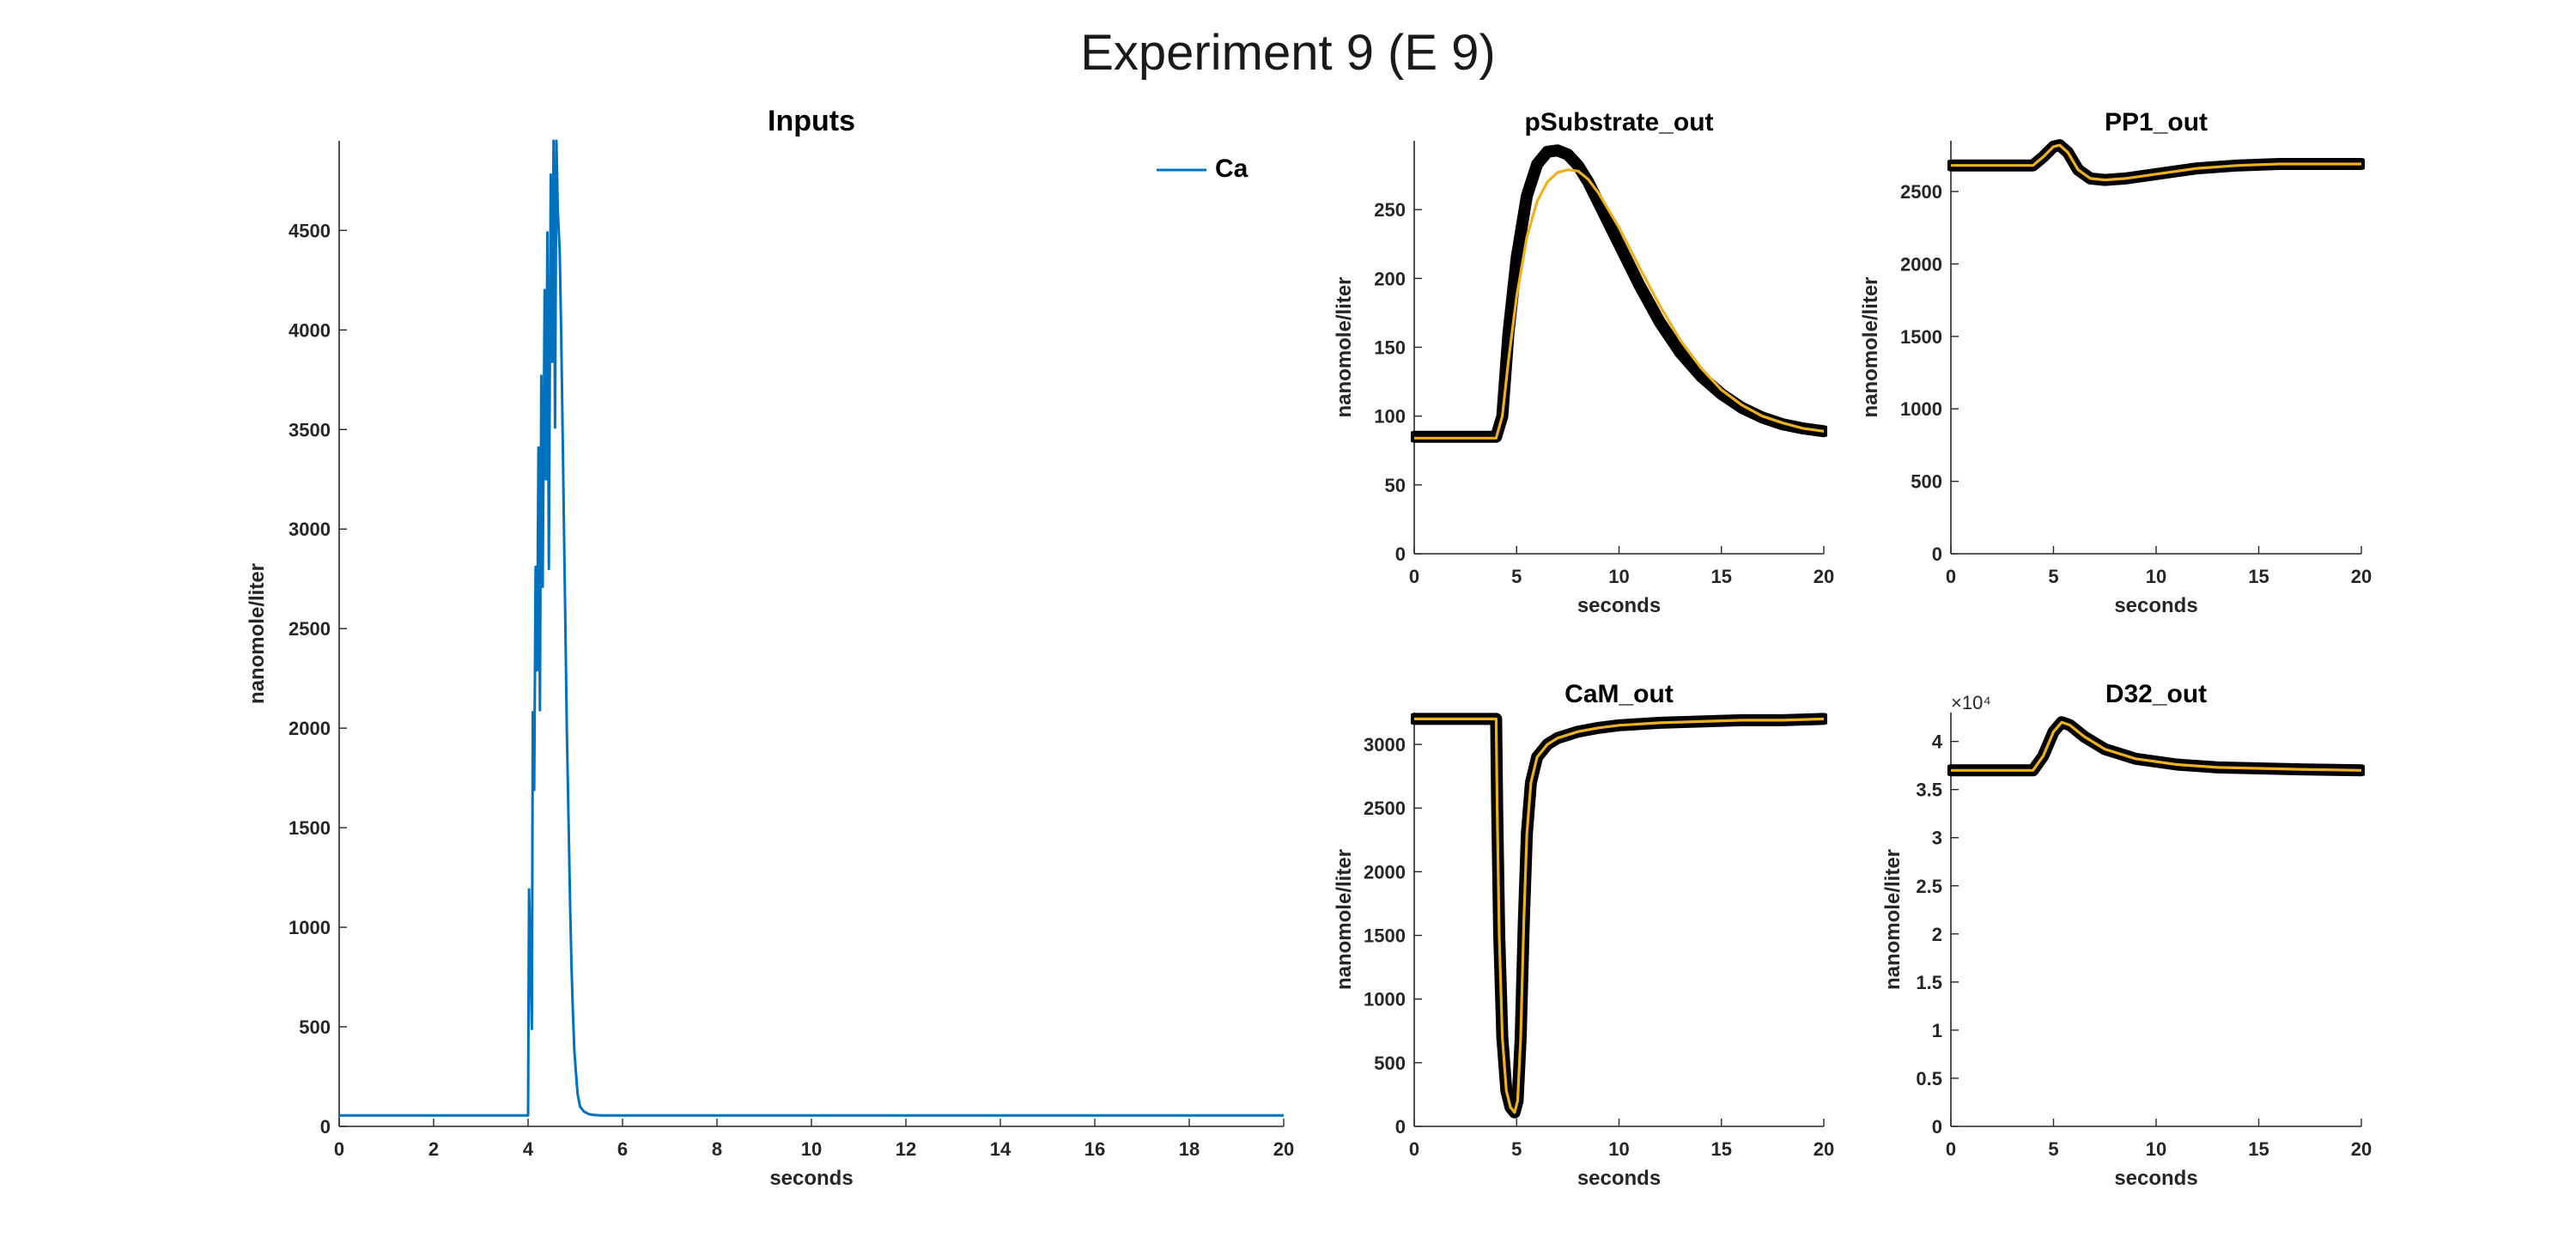  What do you see at coordinates (812, 1149) in the screenshot?
I see `inputs-x-tick-label: 10` at bounding box center [812, 1149].